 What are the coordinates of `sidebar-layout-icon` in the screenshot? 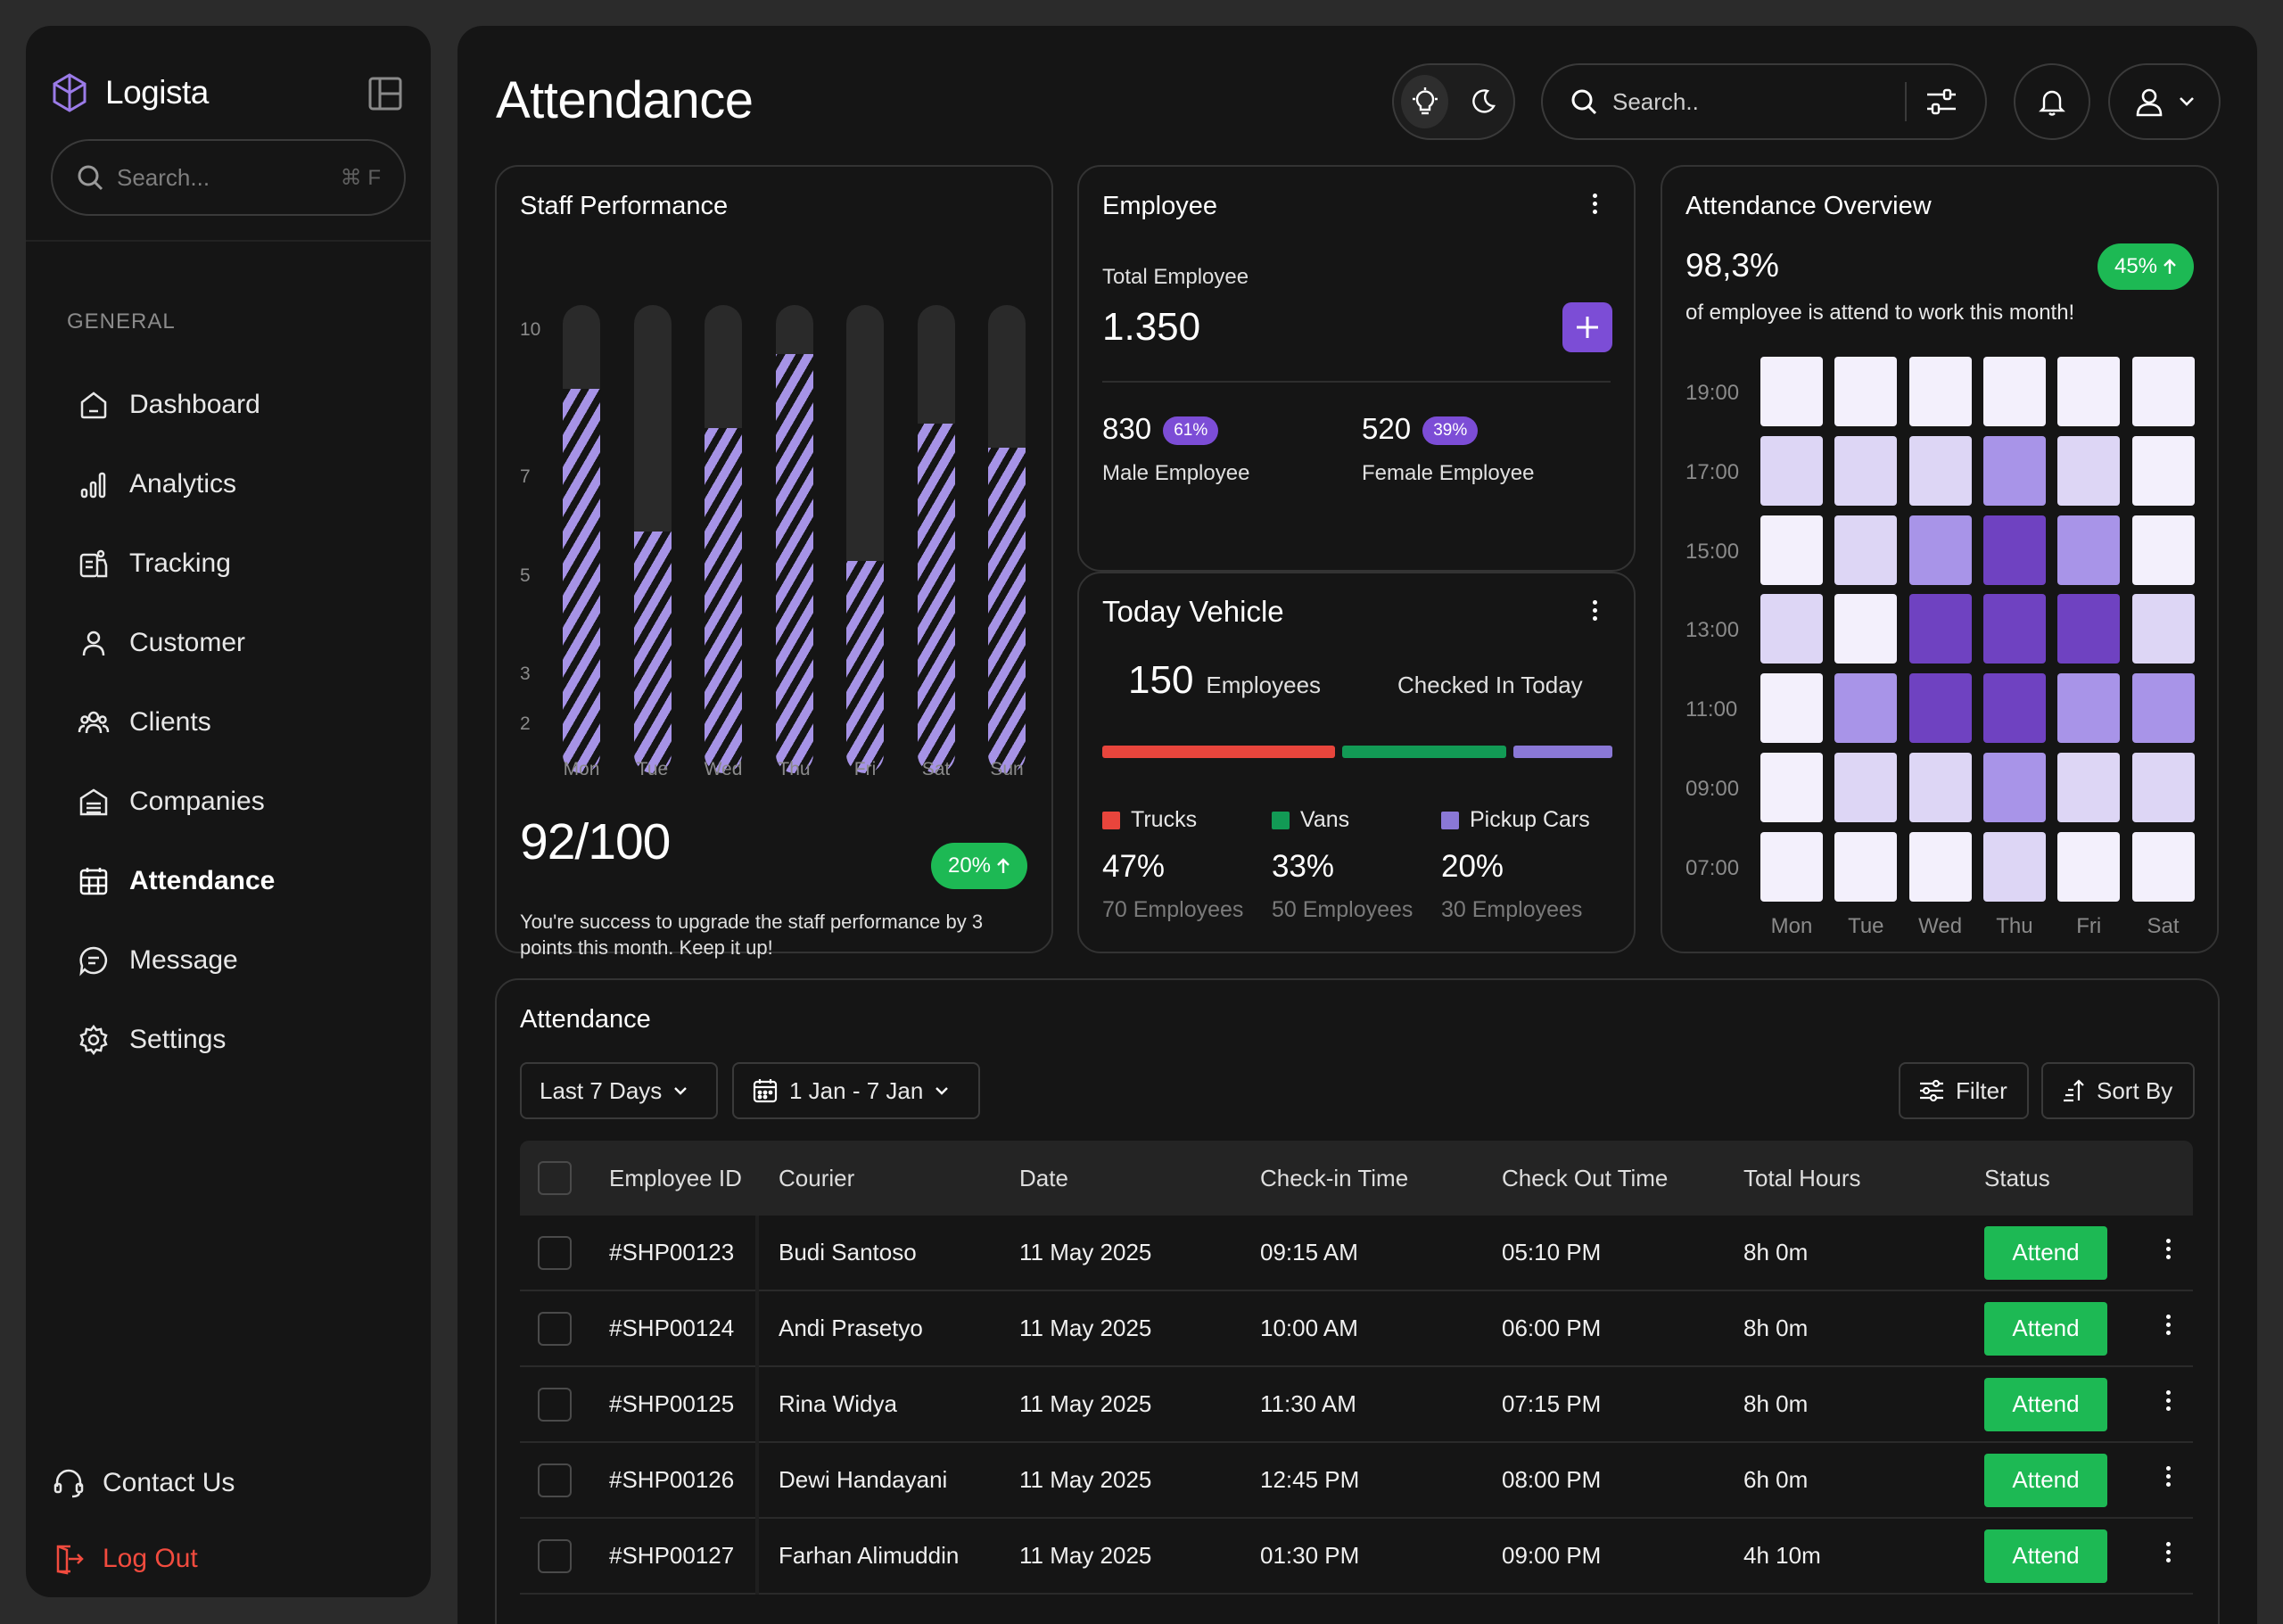 It's located at (385, 93).